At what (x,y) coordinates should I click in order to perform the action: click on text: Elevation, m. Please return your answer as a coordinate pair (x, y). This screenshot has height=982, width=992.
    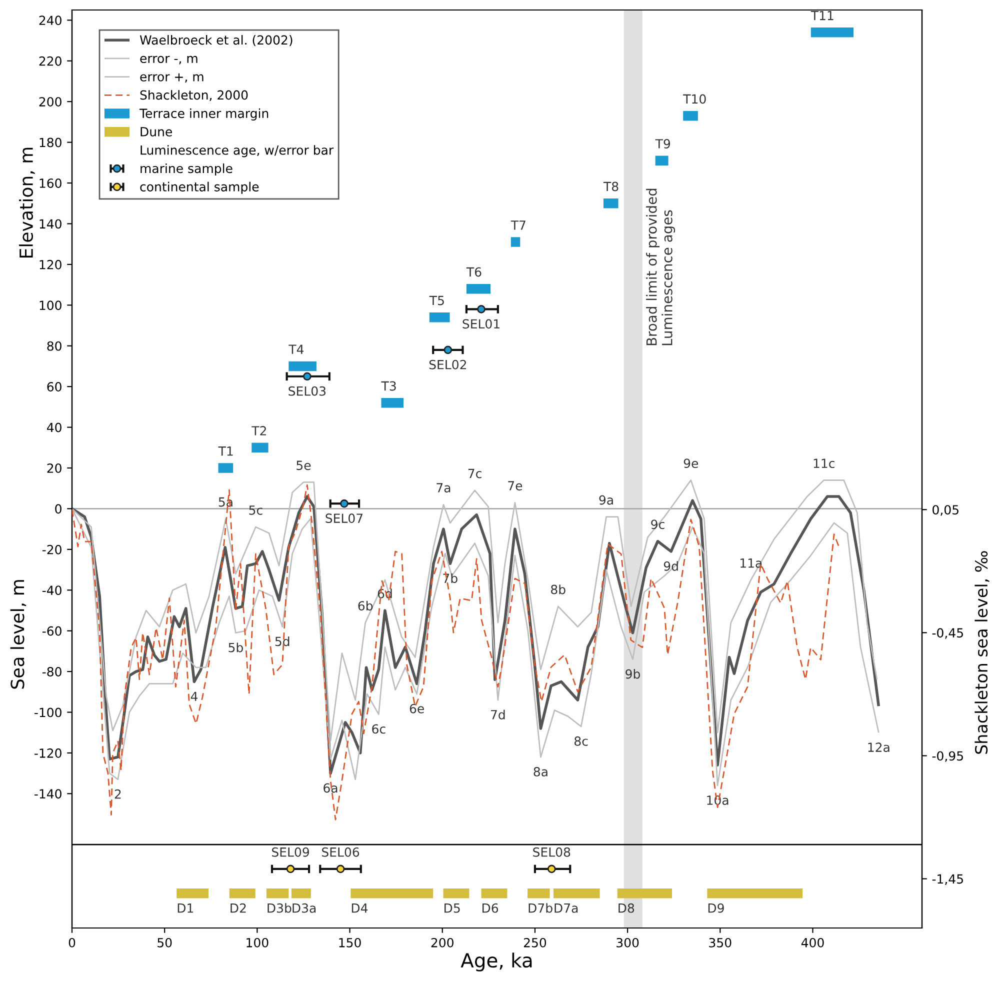
    Looking at the image, I should click on (27, 203).